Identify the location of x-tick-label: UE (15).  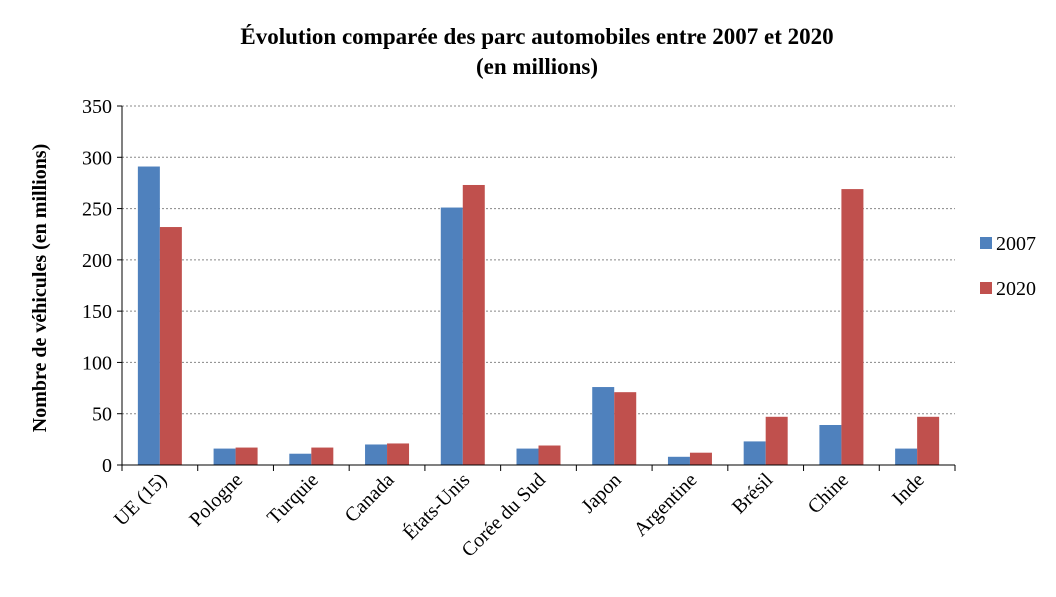
(141, 500).